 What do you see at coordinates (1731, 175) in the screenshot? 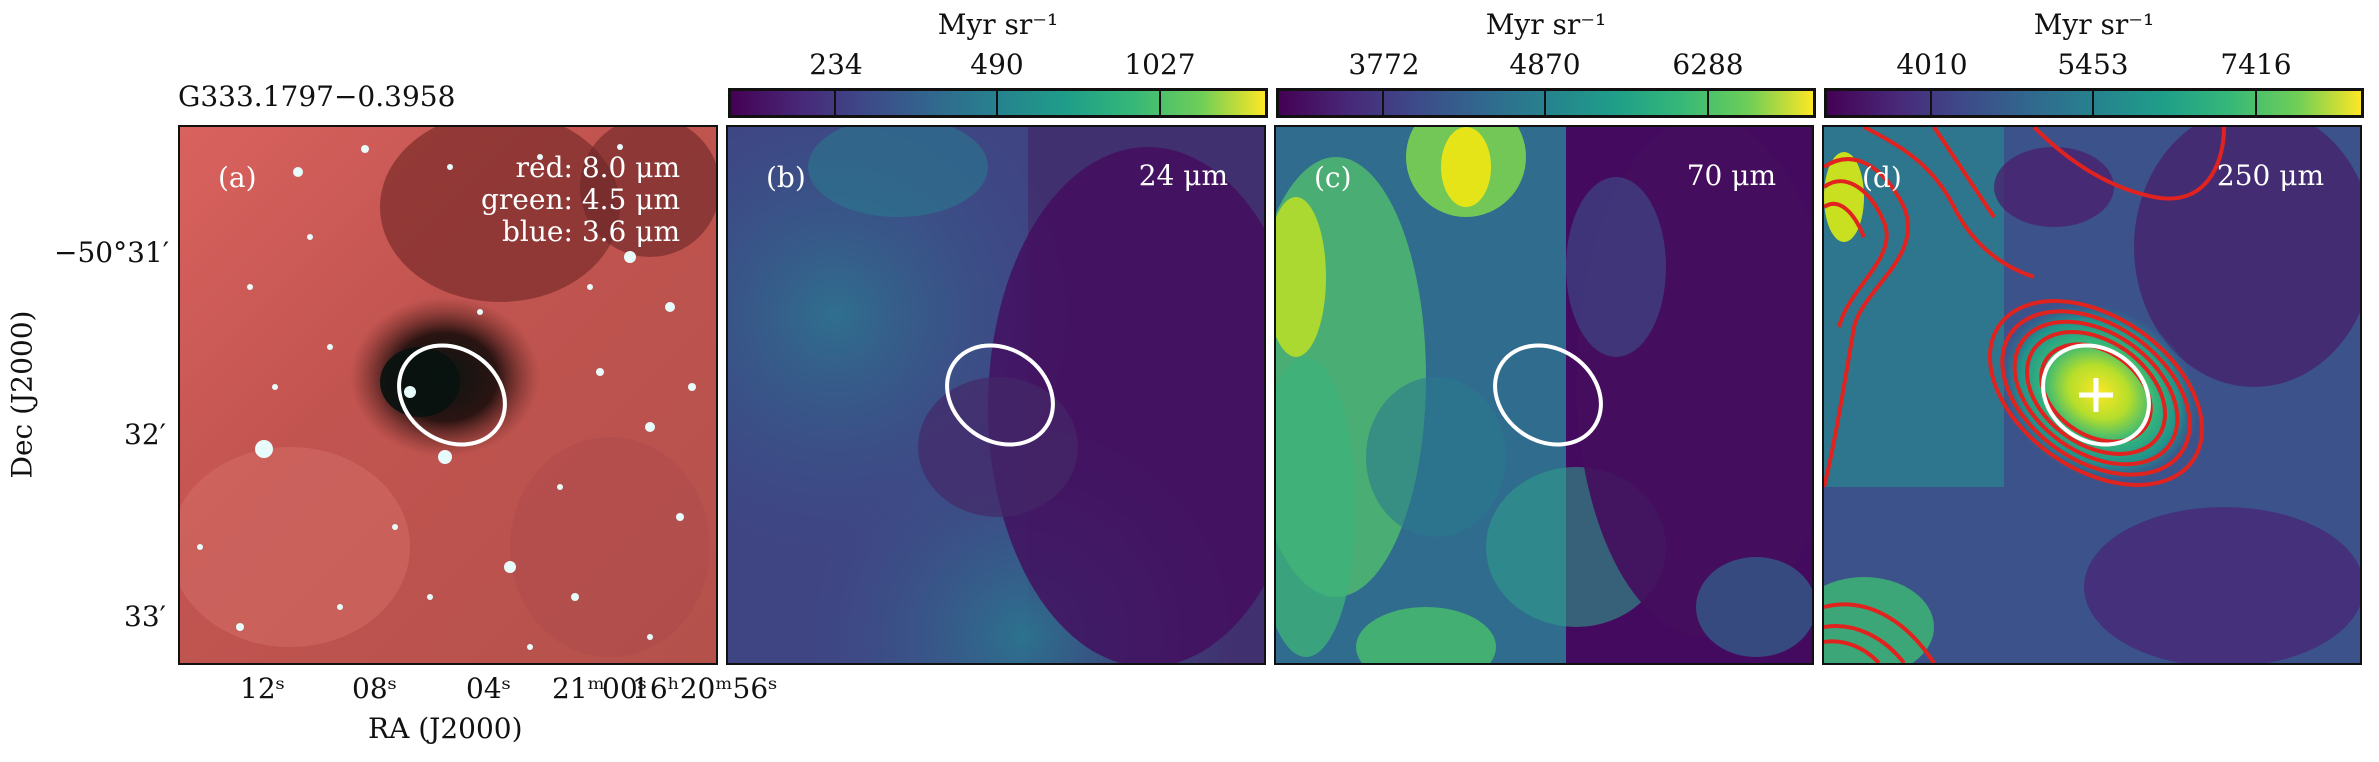
I see `panel-c-band: 70 μm` at bounding box center [1731, 175].